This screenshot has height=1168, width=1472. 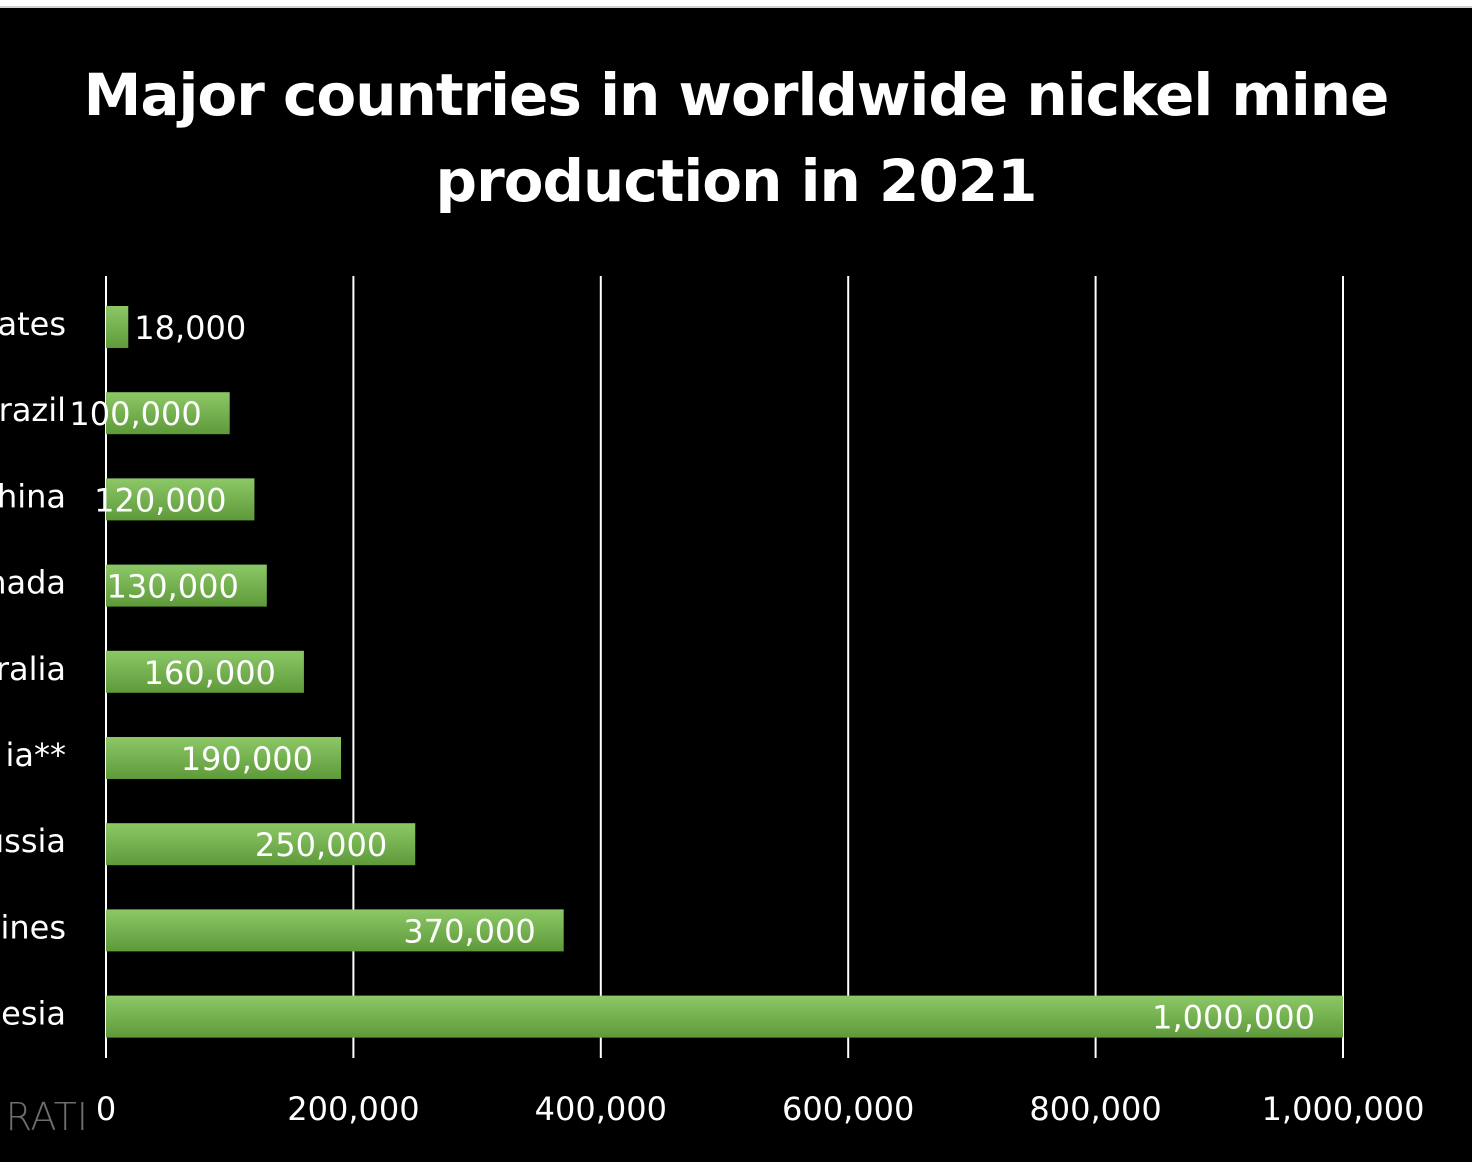 I want to click on value-label-3: 130,000, so click(x=172, y=587).